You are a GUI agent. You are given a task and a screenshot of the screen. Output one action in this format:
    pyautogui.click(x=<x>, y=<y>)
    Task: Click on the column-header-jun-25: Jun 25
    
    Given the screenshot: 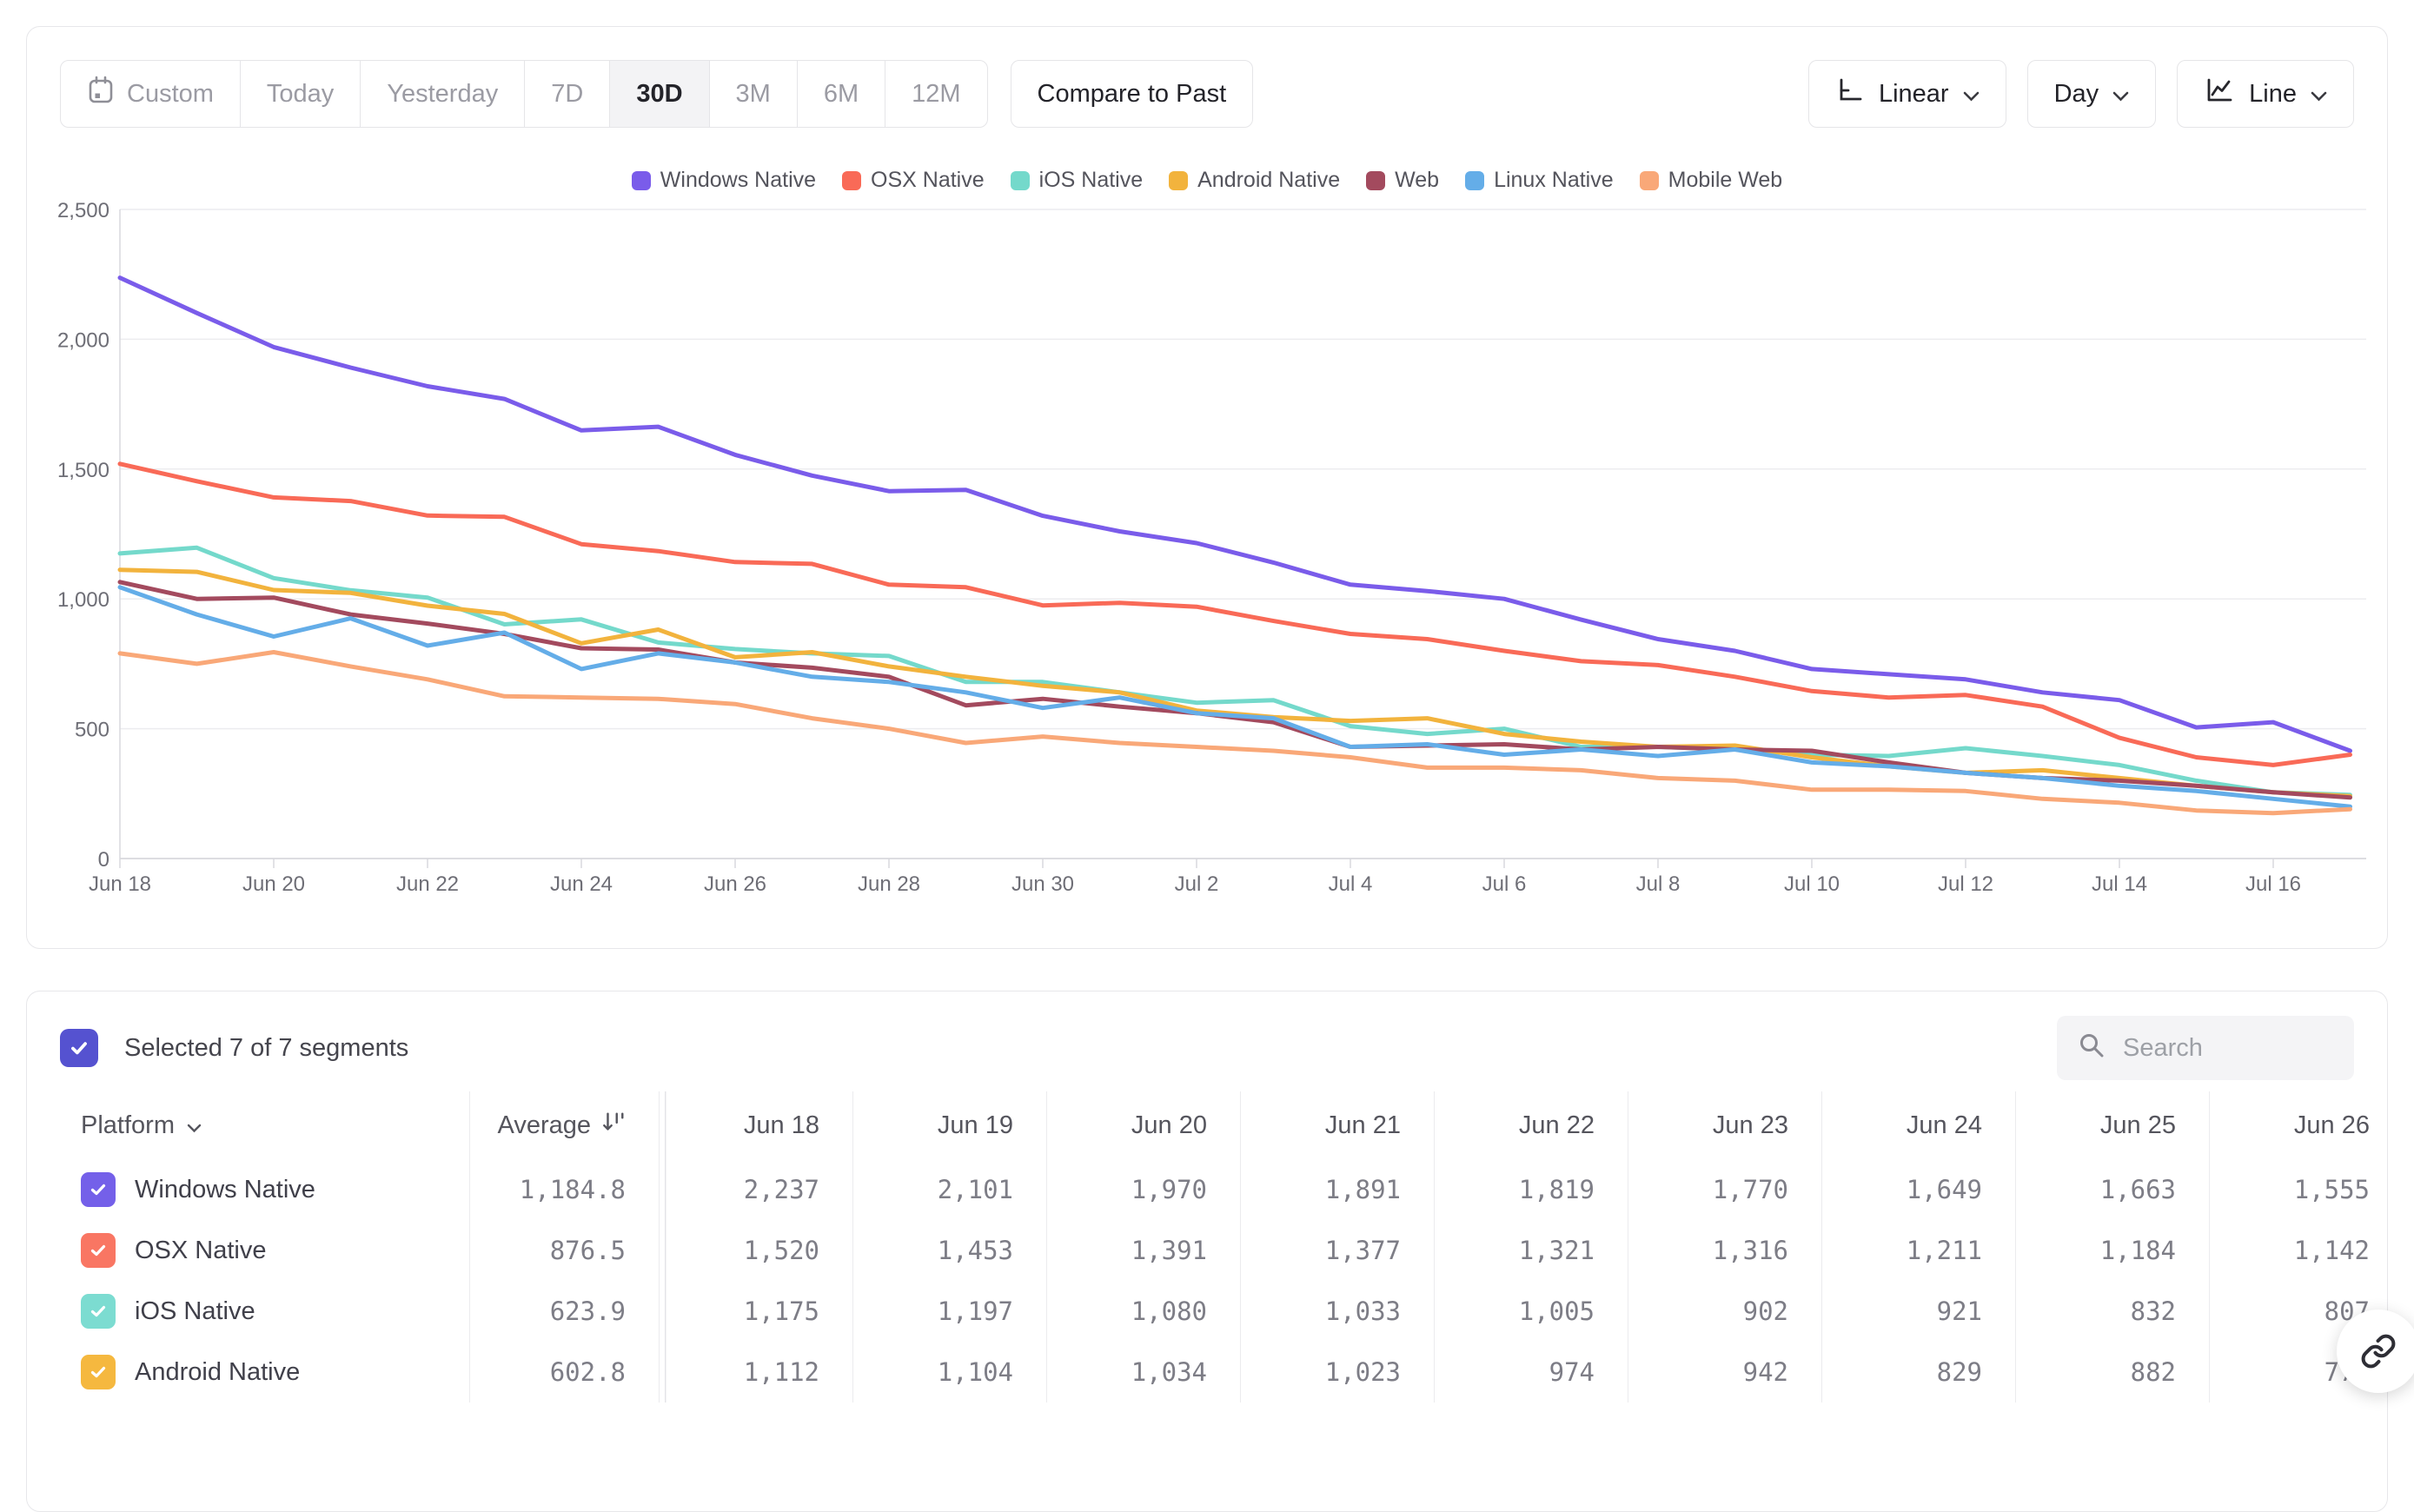 What is the action you would take?
    pyautogui.click(x=2113, y=1125)
    